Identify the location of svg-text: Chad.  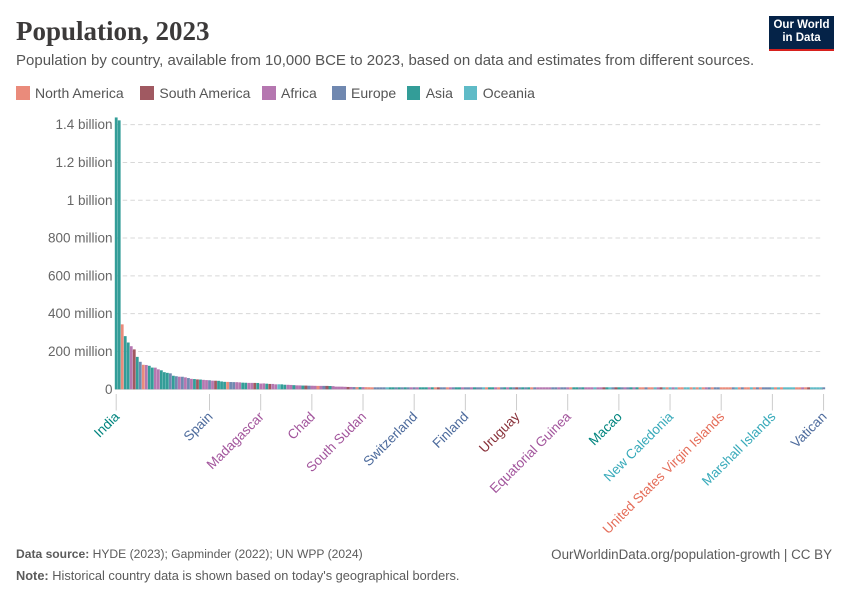
(301, 425).